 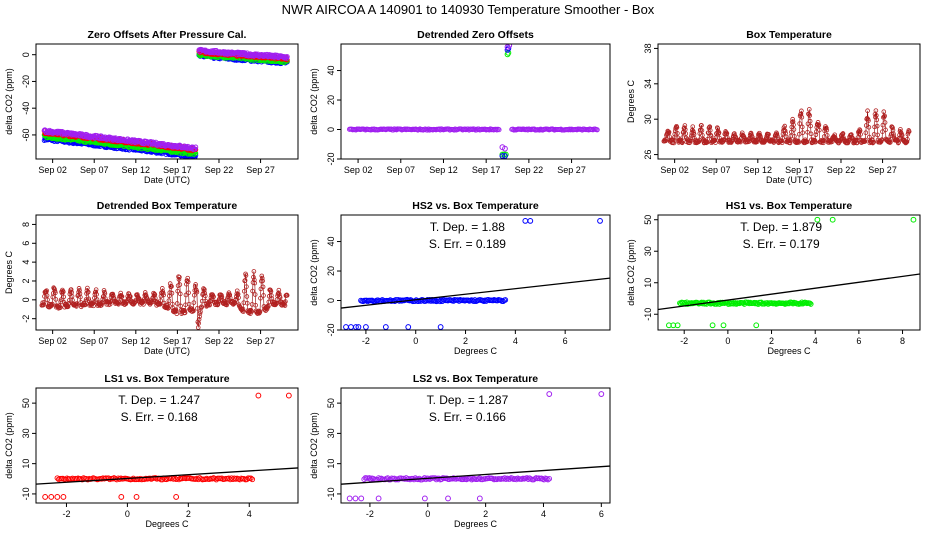 I want to click on x-tick-label: Sep 12, so click(x=443, y=170).